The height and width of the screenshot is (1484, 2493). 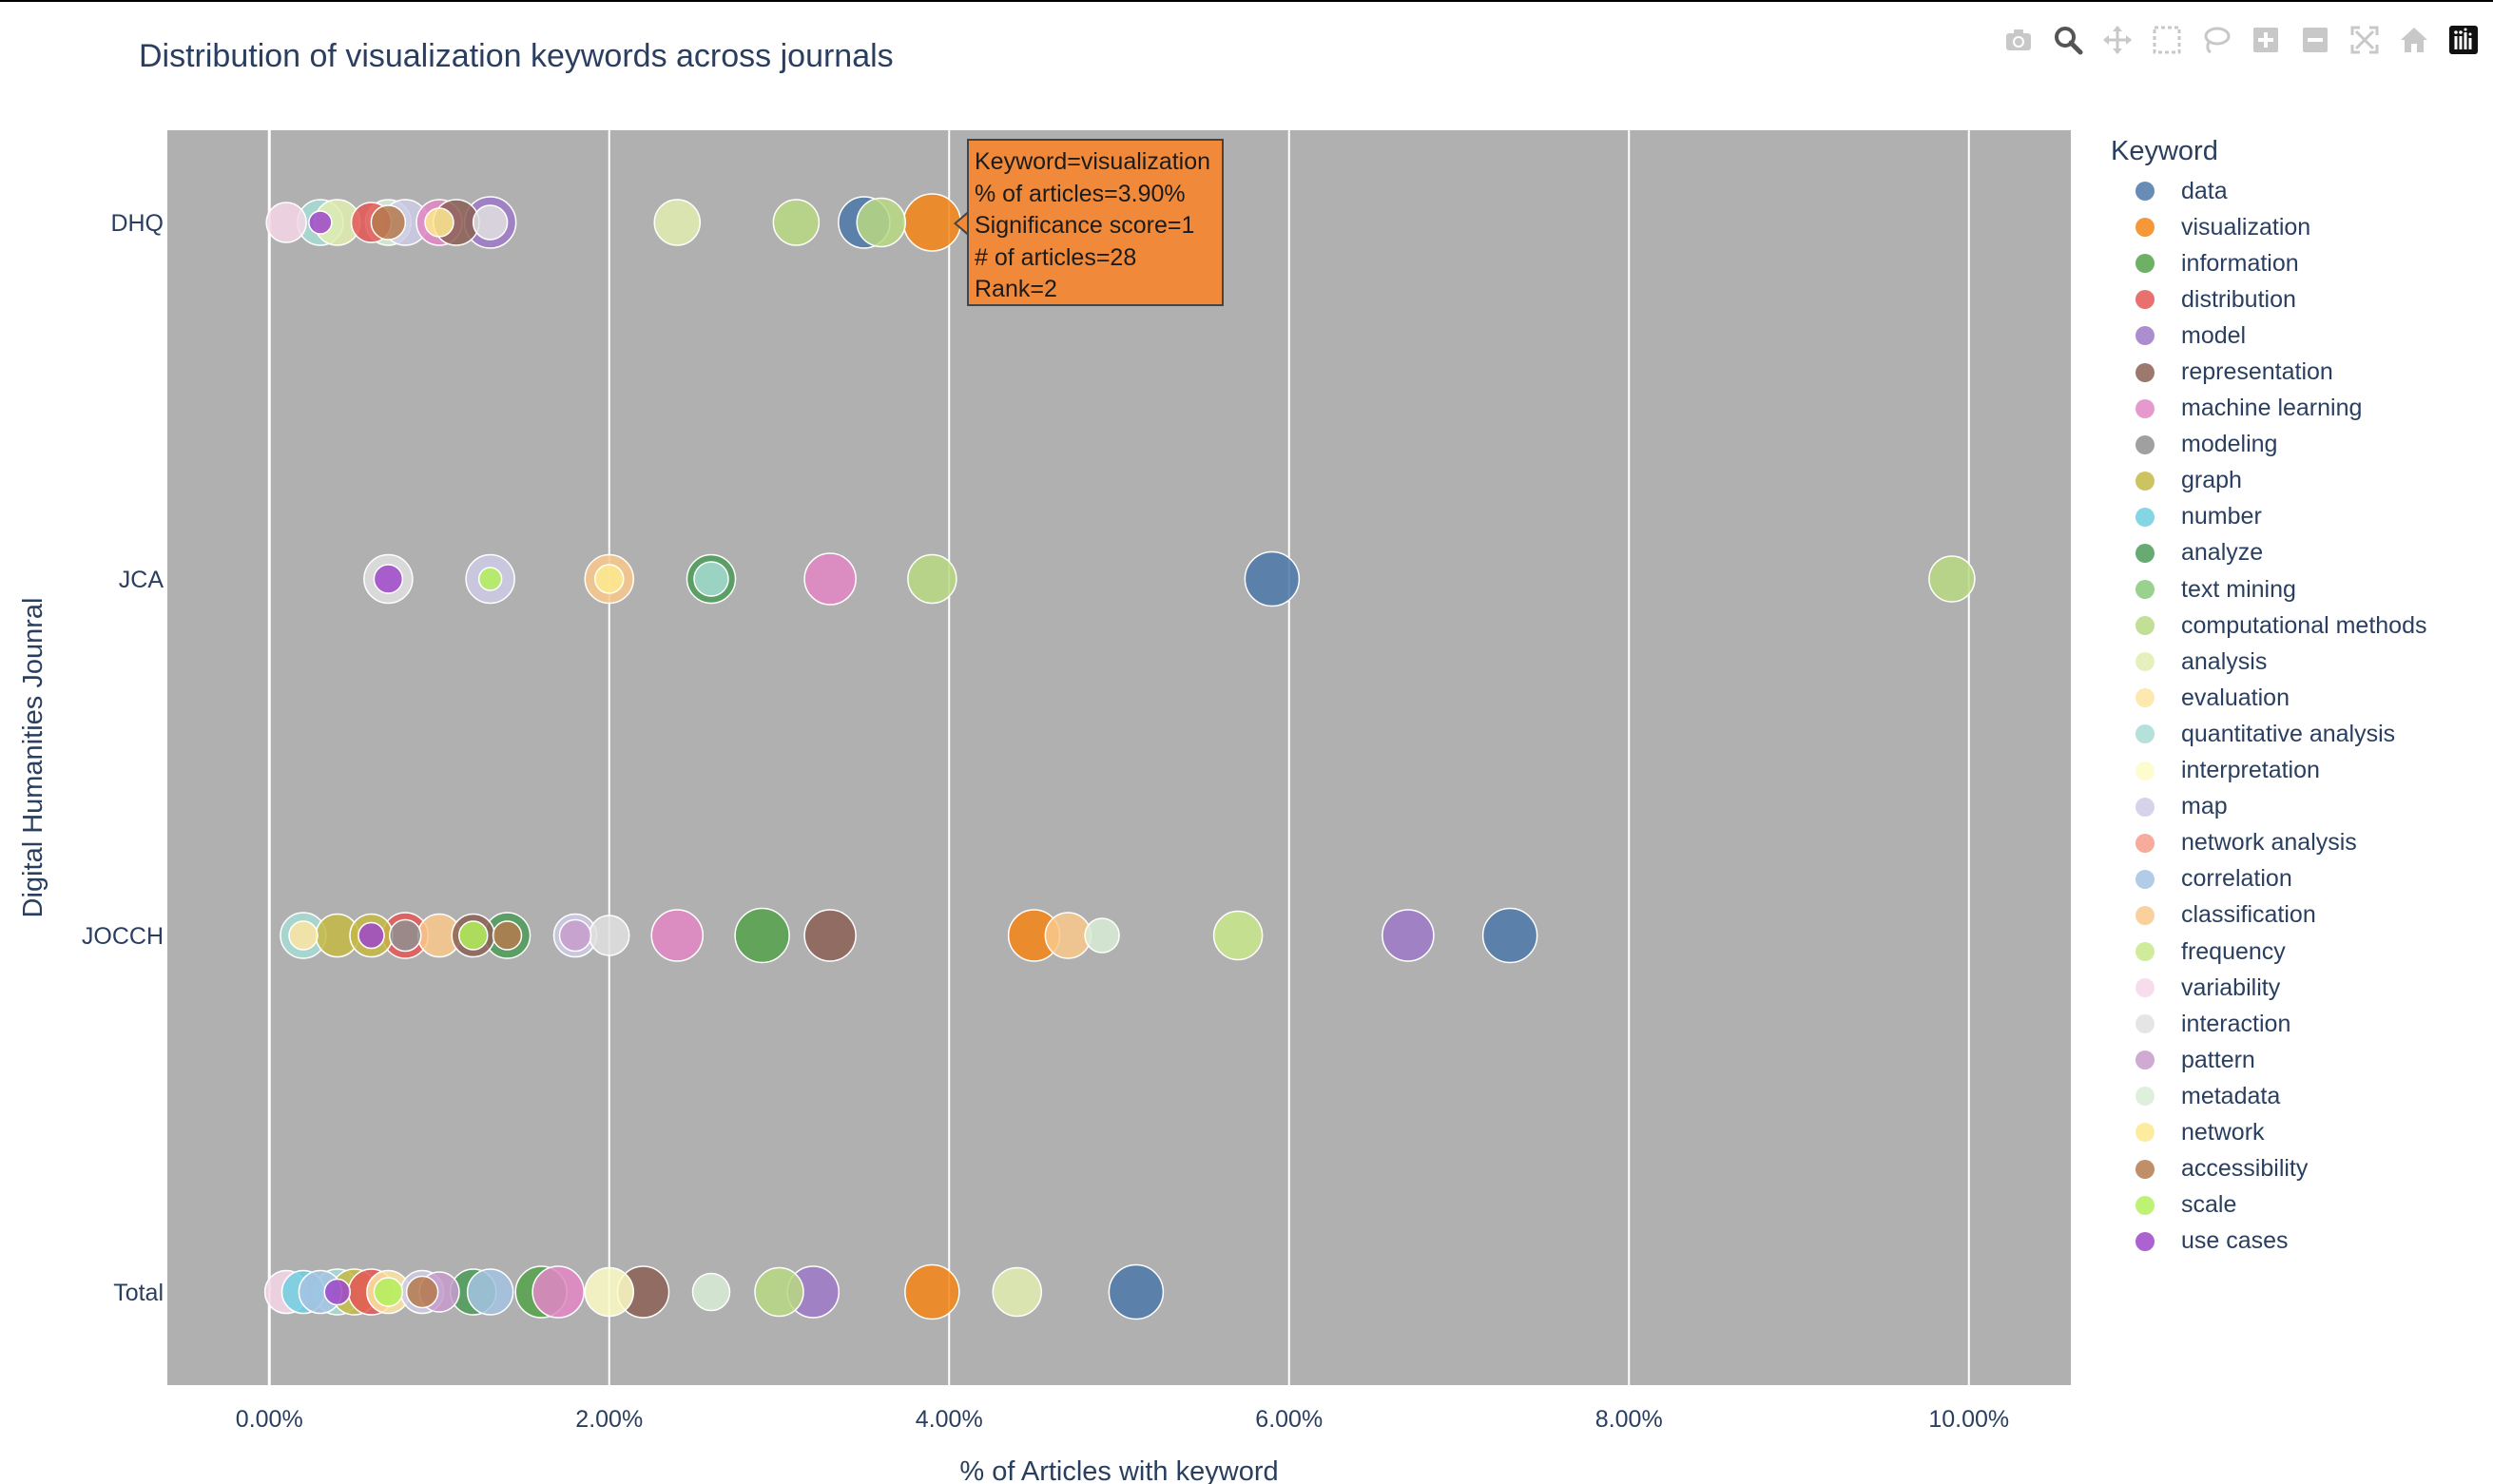 What do you see at coordinates (949, 1419) in the screenshot?
I see `x-tick-label: 4.00%` at bounding box center [949, 1419].